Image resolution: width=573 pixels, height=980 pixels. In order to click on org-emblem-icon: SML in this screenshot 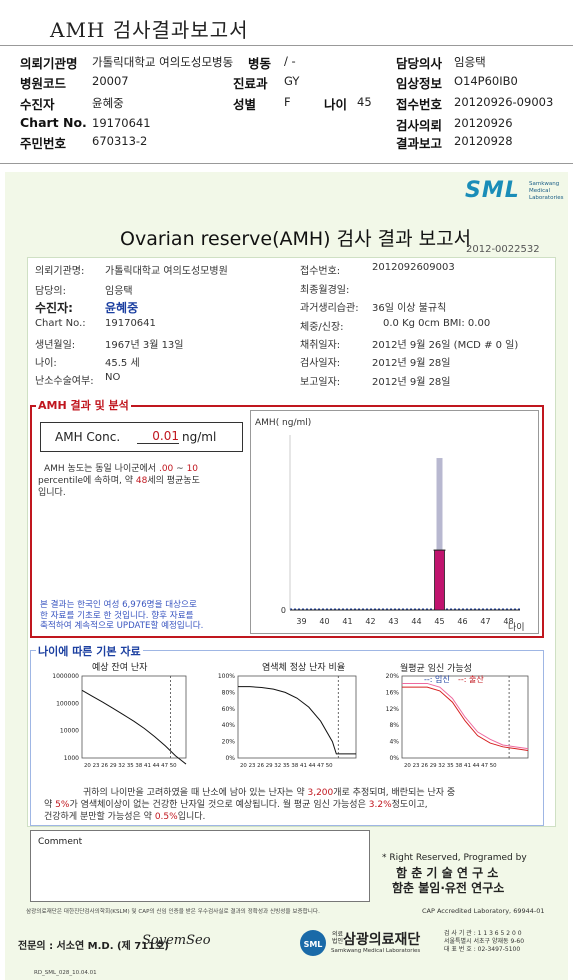, I will do `click(313, 943)`.